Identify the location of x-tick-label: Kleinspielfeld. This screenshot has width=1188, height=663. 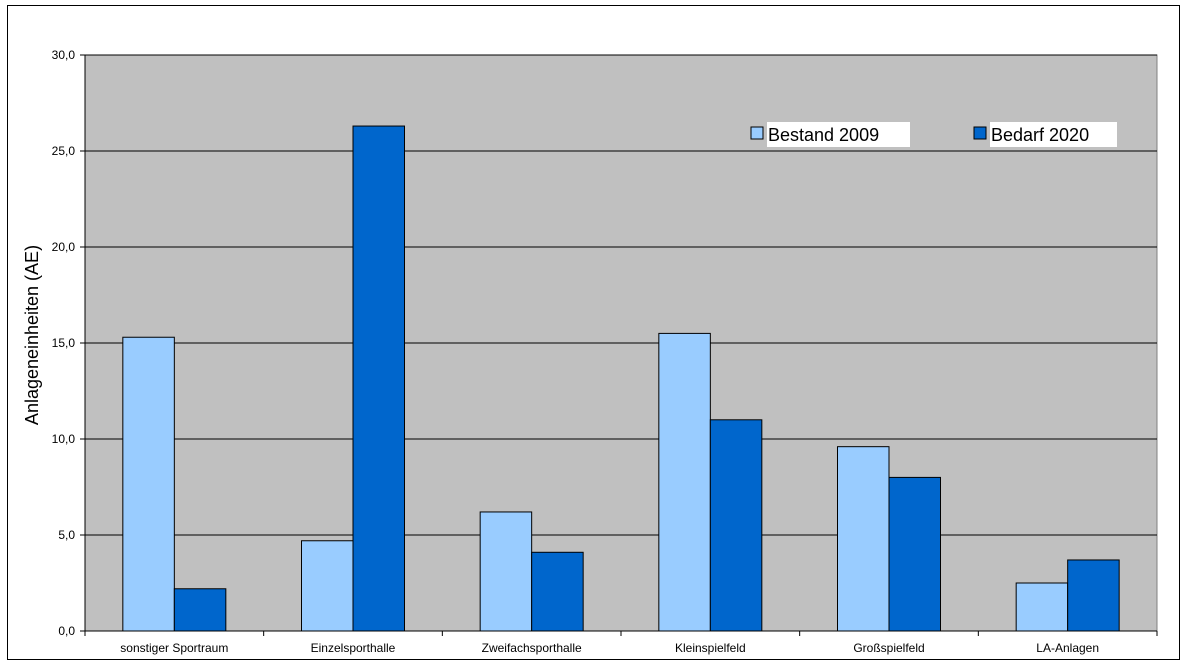
(710, 648).